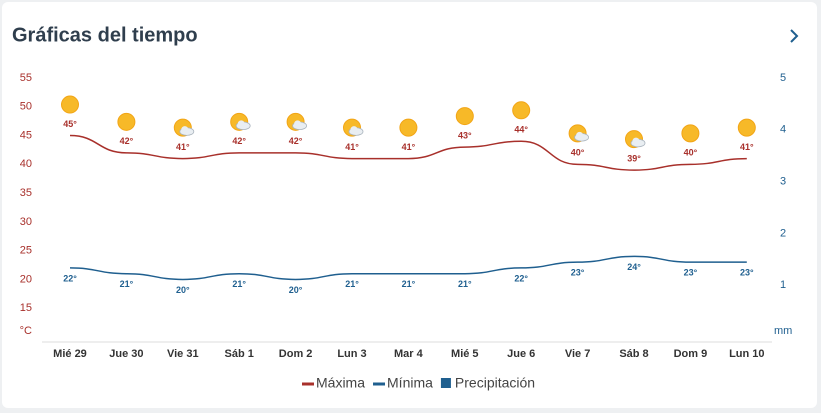 The width and height of the screenshot is (821, 413). What do you see at coordinates (783, 233) in the screenshot?
I see `y2-tick-label: 2` at bounding box center [783, 233].